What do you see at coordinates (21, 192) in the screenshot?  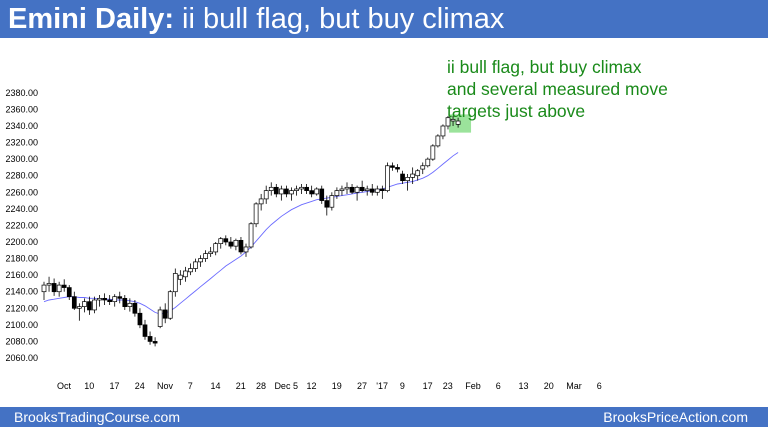 I see `y-tick-label: 2260.00` at bounding box center [21, 192].